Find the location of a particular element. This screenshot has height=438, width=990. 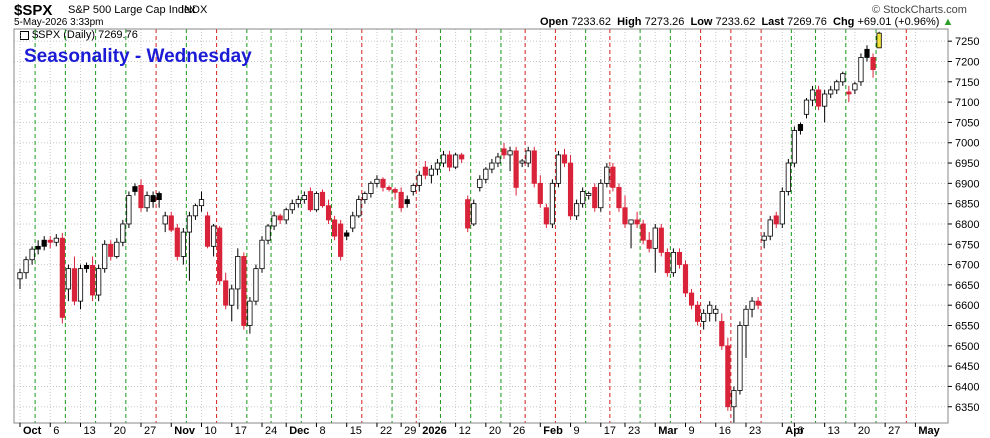

y-tick-label: 6700 is located at coordinates (967, 266).